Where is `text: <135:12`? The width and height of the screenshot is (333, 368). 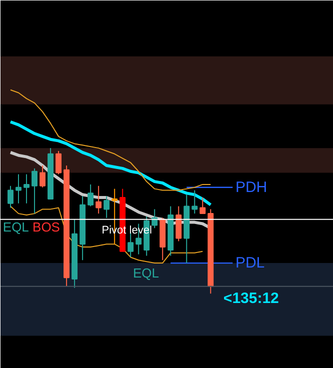
text: <135:12 is located at coordinates (251, 299).